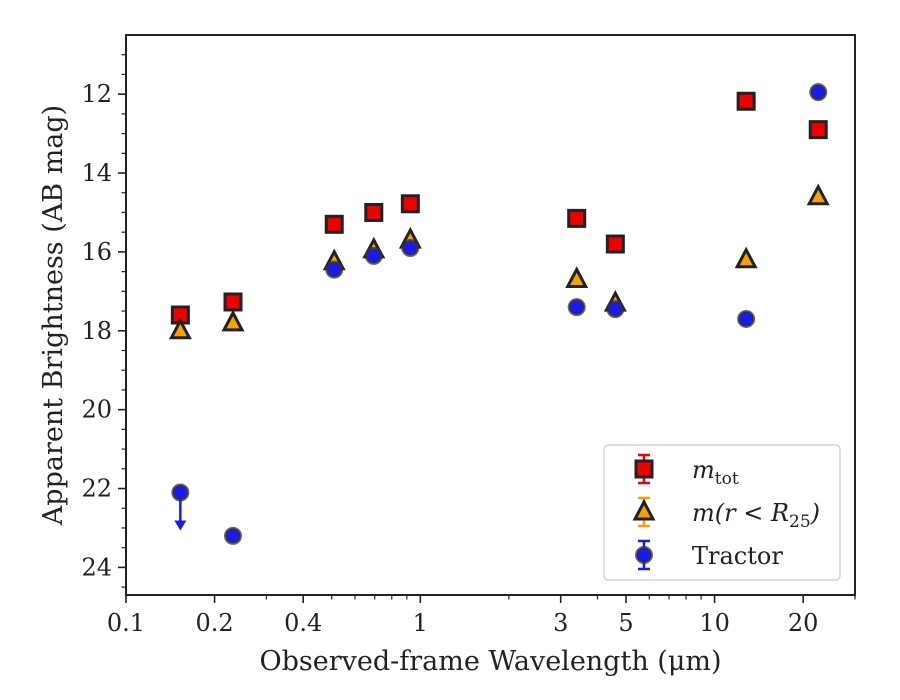 This screenshot has width=900, height=700. What do you see at coordinates (490, 661) in the screenshot?
I see `x-axis-label: Observed-frame Wavelength (μm)` at bounding box center [490, 661].